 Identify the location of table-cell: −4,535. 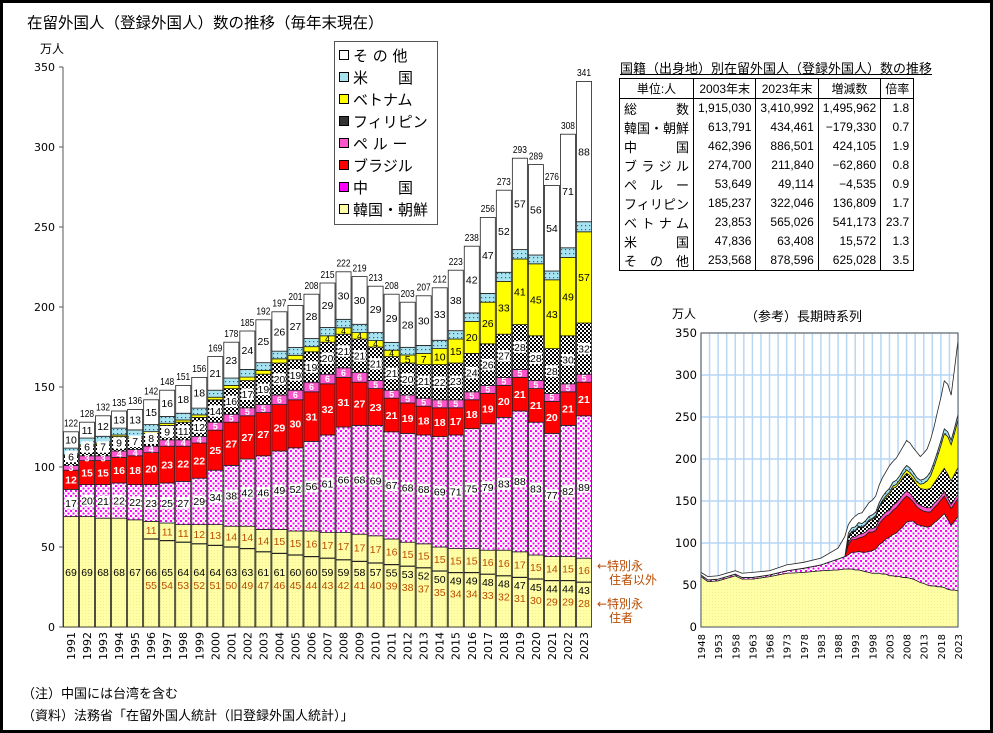
(849, 184).